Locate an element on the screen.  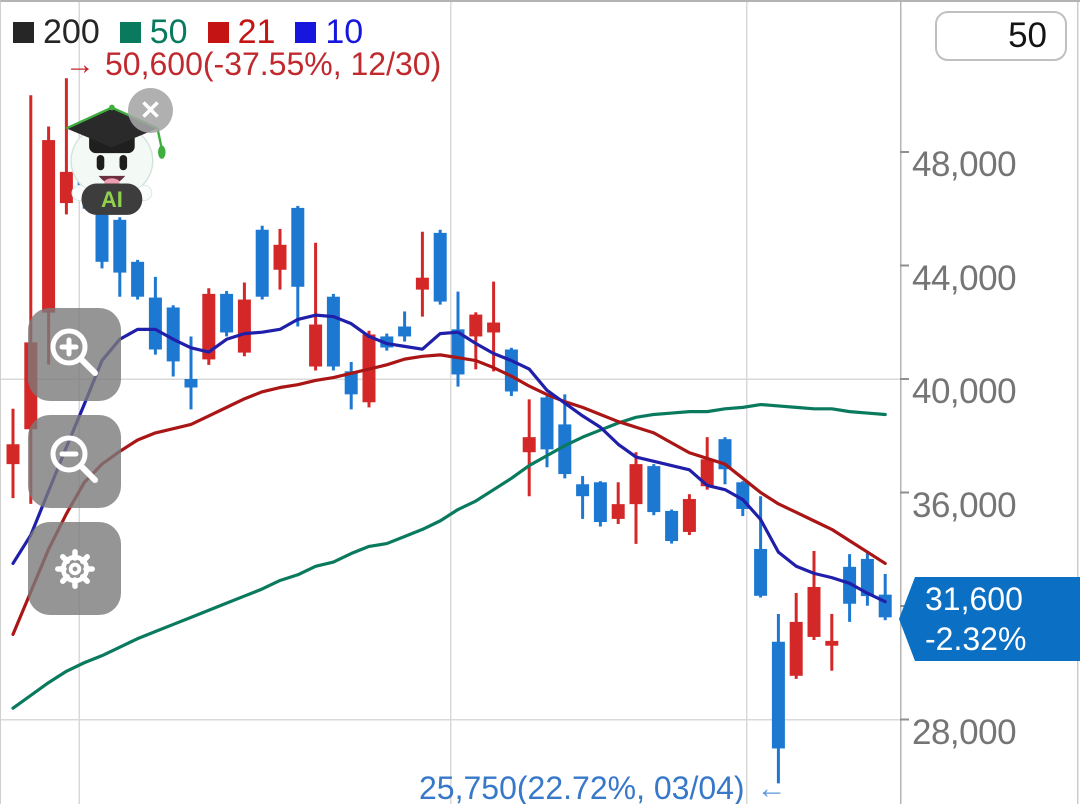
legend-period-label: 200 is located at coordinates (71, 32).